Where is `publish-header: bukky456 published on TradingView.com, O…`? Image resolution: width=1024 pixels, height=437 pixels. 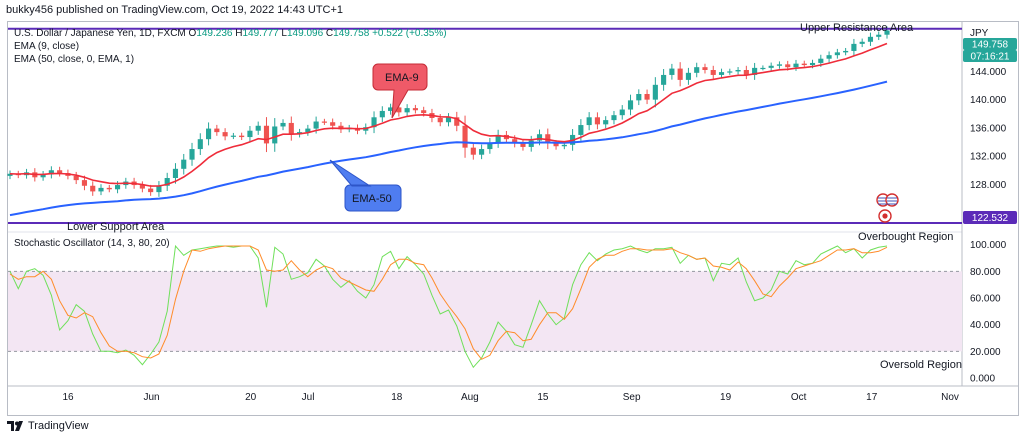
publish-header: bukky456 published on TradingView.com, O… is located at coordinates (512, 10).